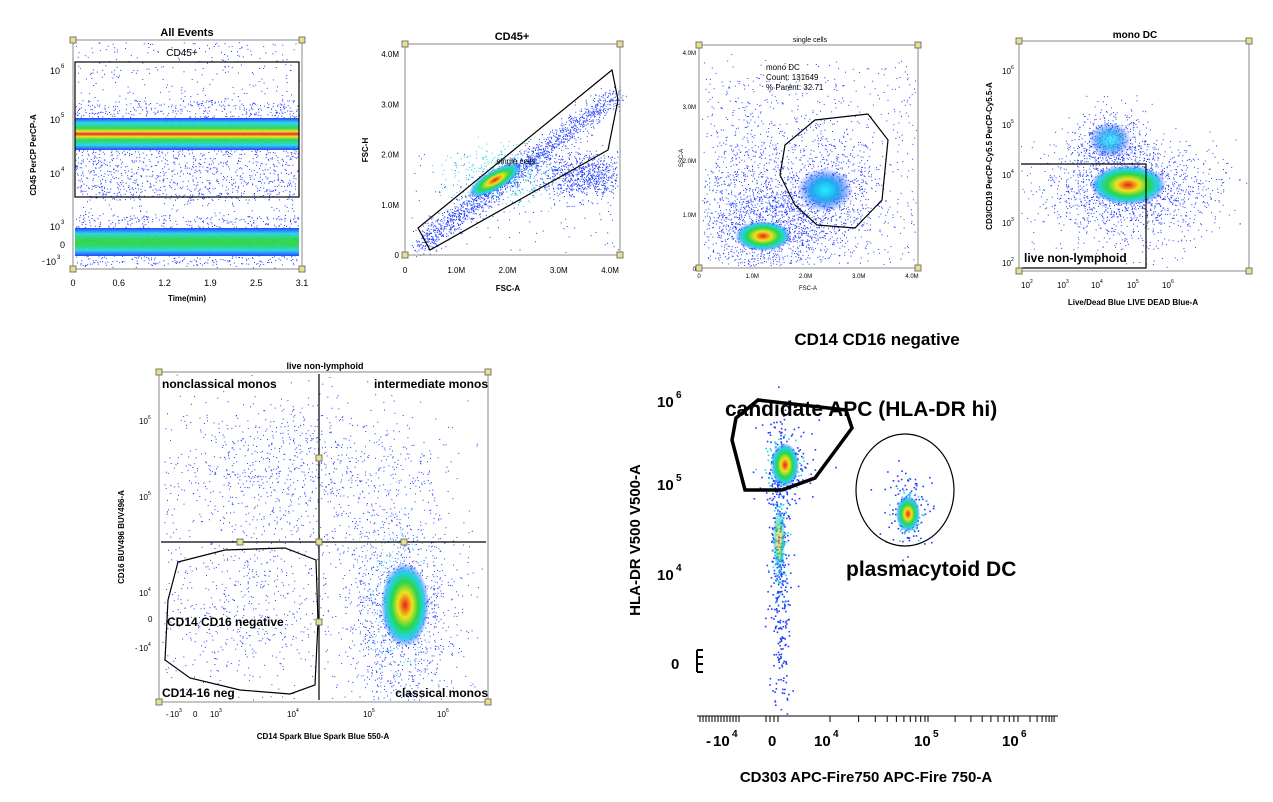 This screenshot has height=802, width=1273. I want to click on p1-x-ticks: 0 0.6 1.2 1.9 2.5 3.1, so click(189, 283).